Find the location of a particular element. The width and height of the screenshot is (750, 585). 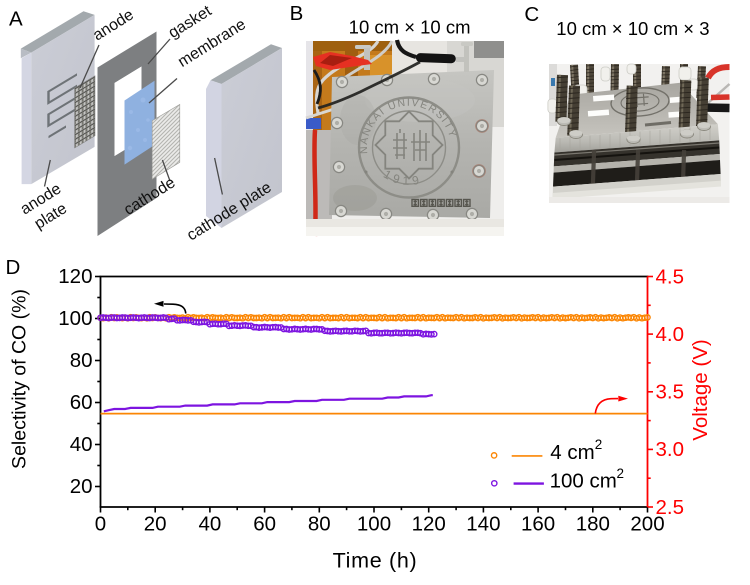

svg-text: 180 is located at coordinates (593, 524).